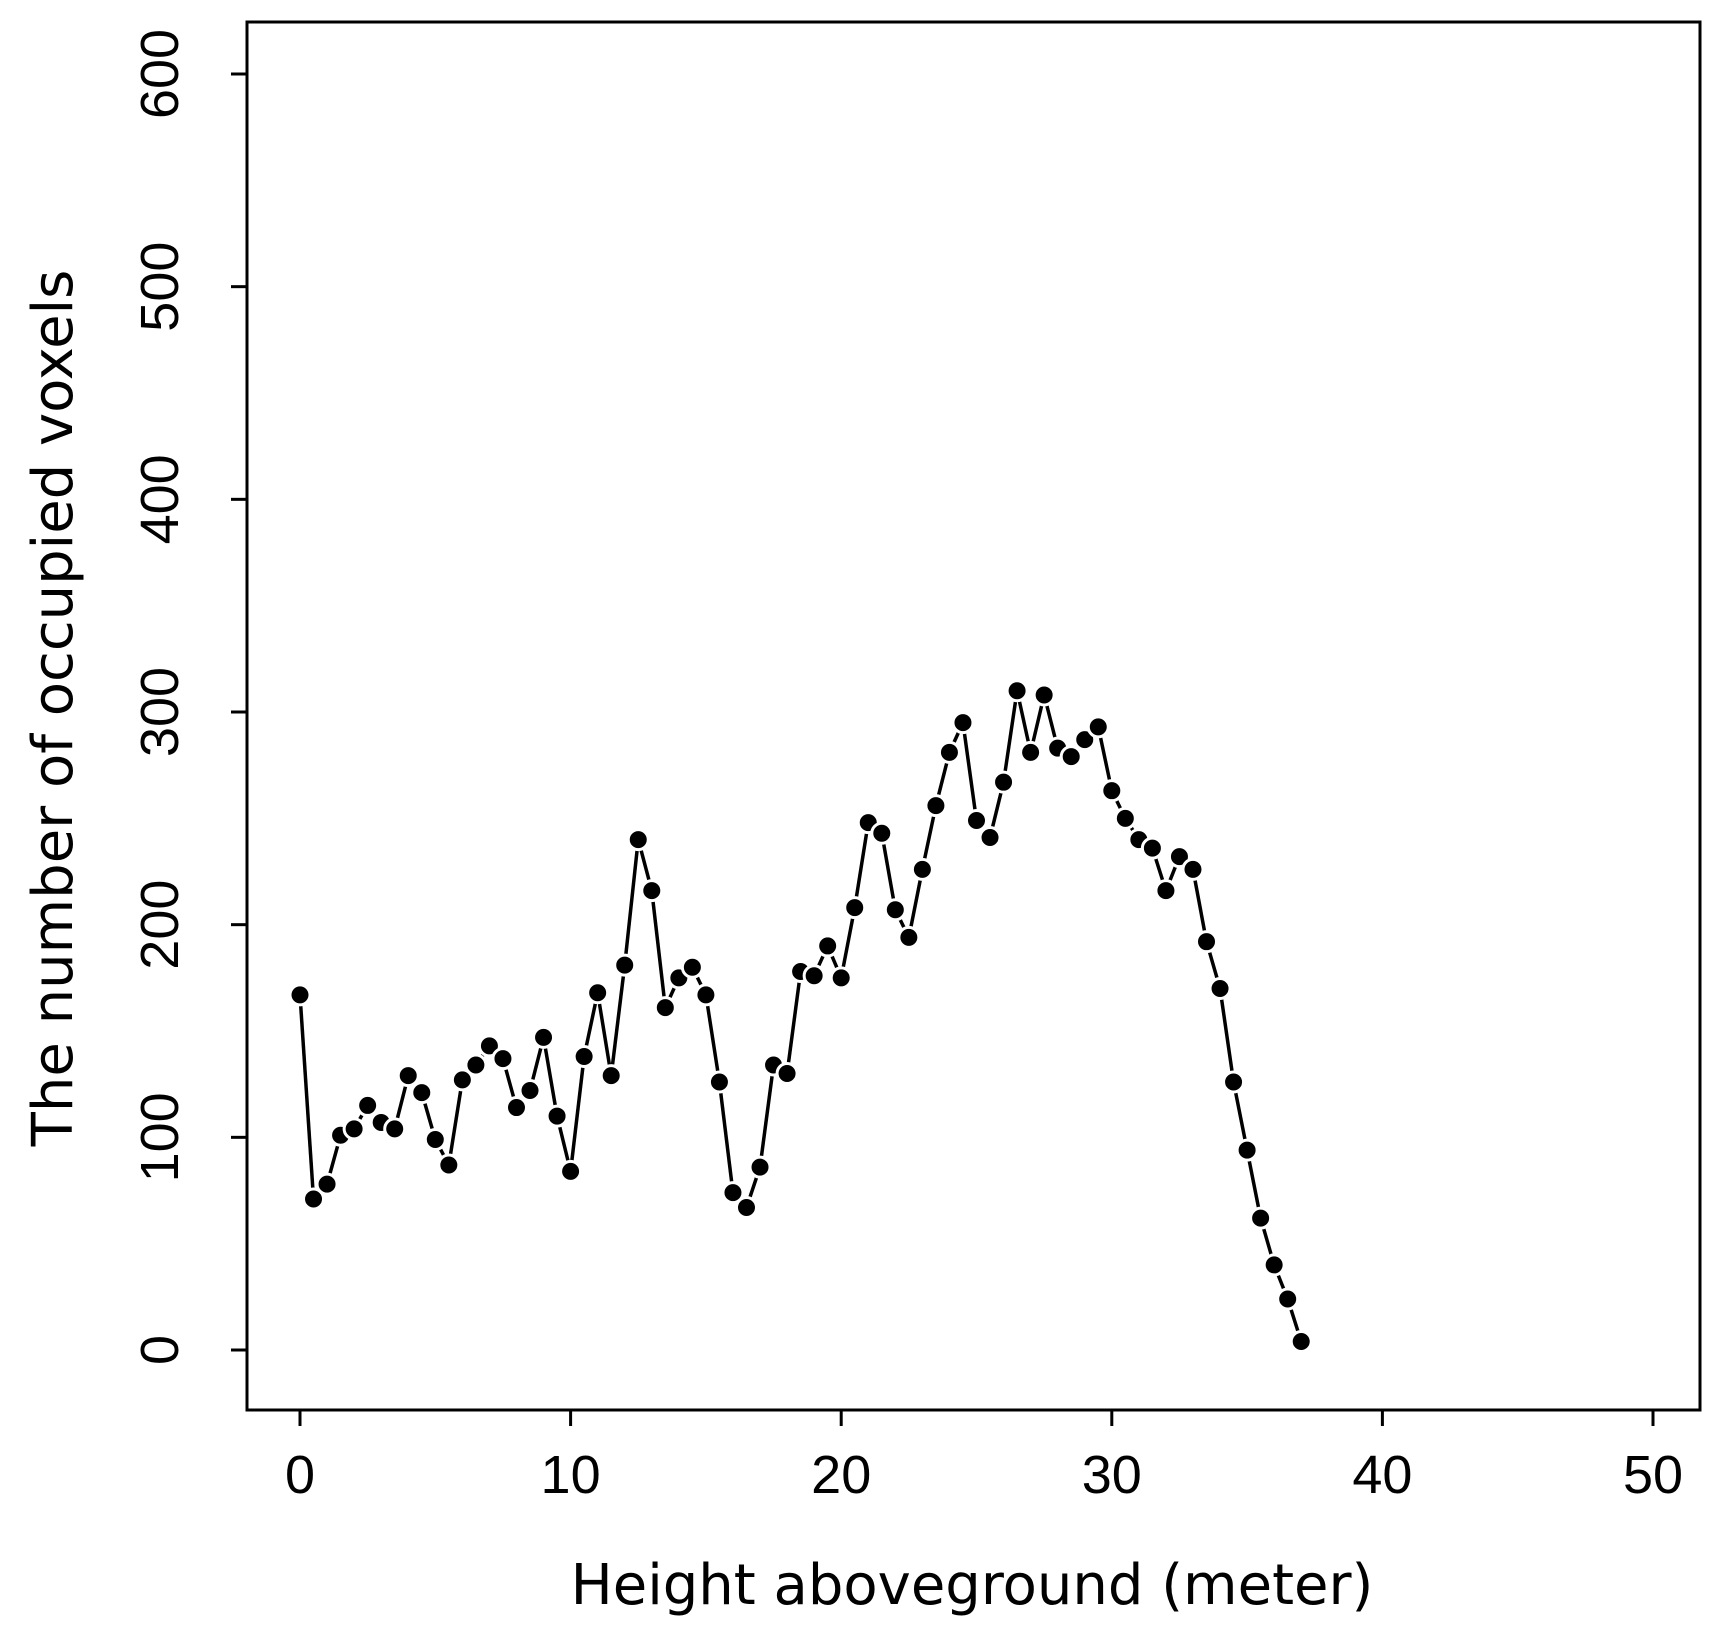 The image size is (1725, 1630). What do you see at coordinates (571, 1475) in the screenshot?
I see `x-tick-label: 10` at bounding box center [571, 1475].